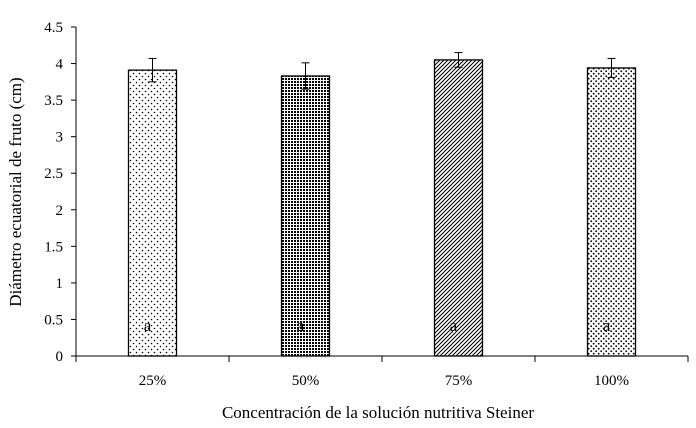 The width and height of the screenshot is (696, 428). What do you see at coordinates (53, 28) in the screenshot?
I see `y-tick-label: 4.5` at bounding box center [53, 28].